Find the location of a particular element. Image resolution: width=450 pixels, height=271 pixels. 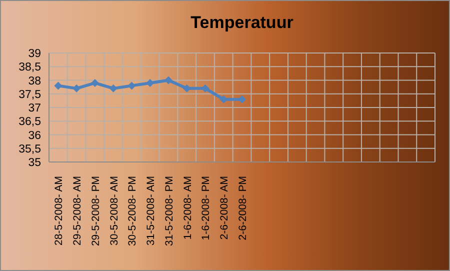

x-tick-label: 28-5-2008- AM is located at coordinates (59, 211).